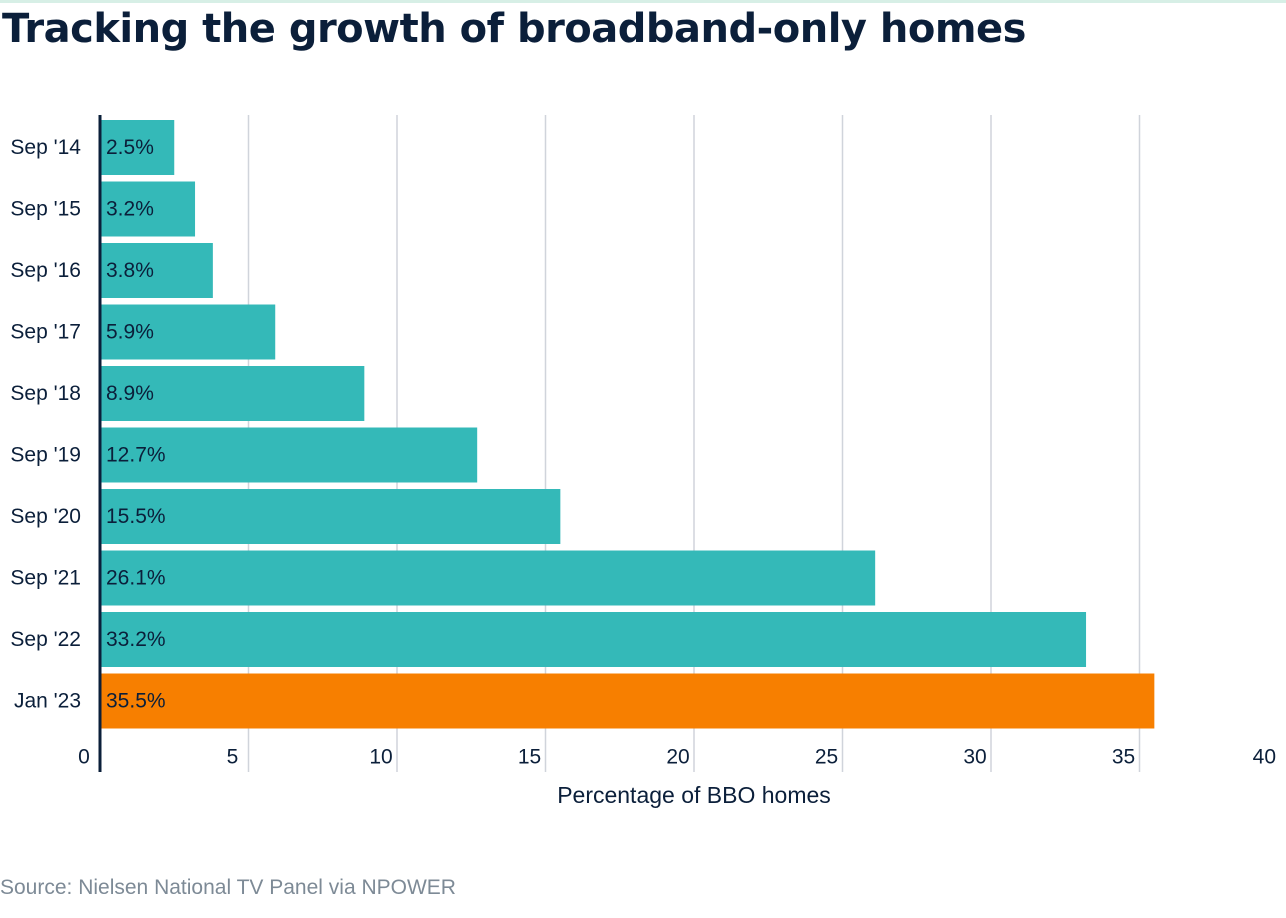  Describe the element at coordinates (826, 757) in the screenshot. I see `x-tick-label: 25` at that location.